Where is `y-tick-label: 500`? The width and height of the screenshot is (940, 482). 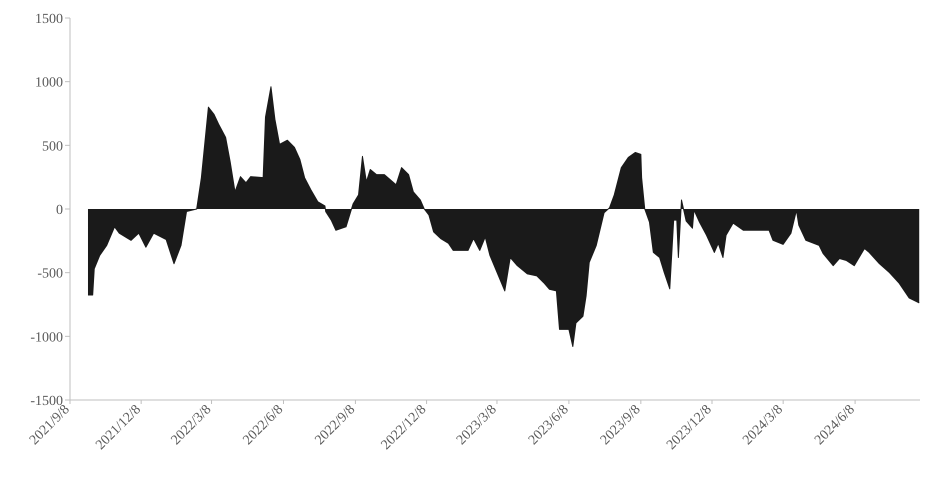 y-tick-label: 500 is located at coordinates (52, 146).